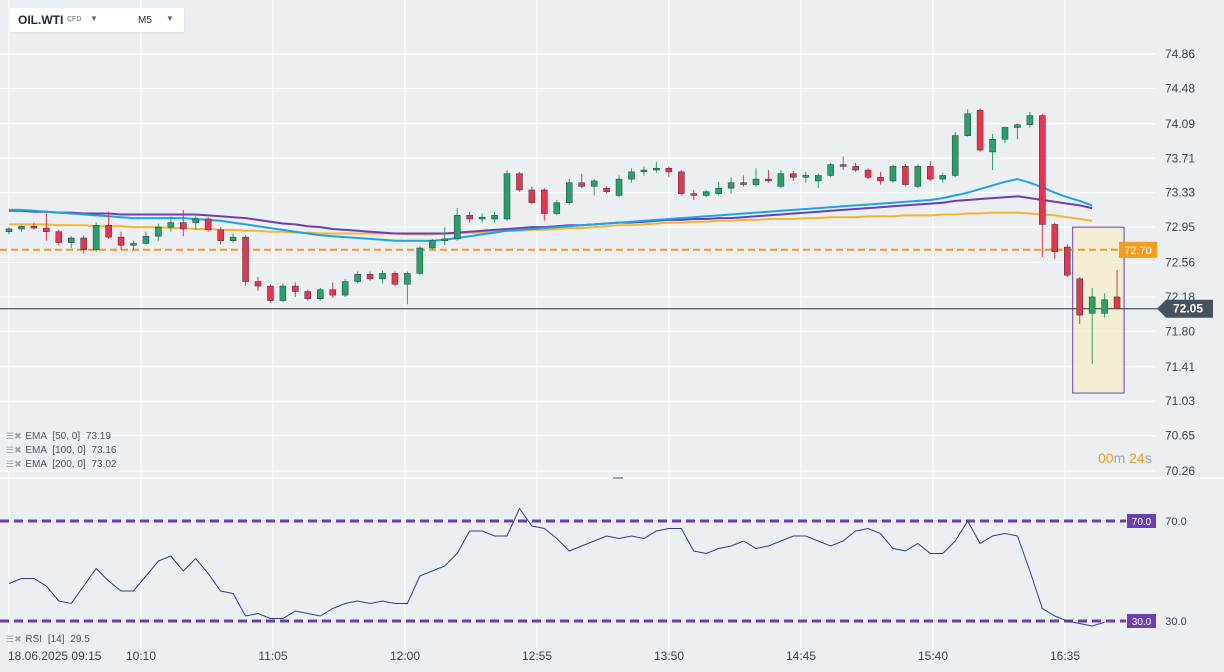 Image resolution: width=1224 pixels, height=672 pixels. I want to click on indicator-legend-ema200: ☰✖ EMA [200, 0] 73.02, so click(61, 464).